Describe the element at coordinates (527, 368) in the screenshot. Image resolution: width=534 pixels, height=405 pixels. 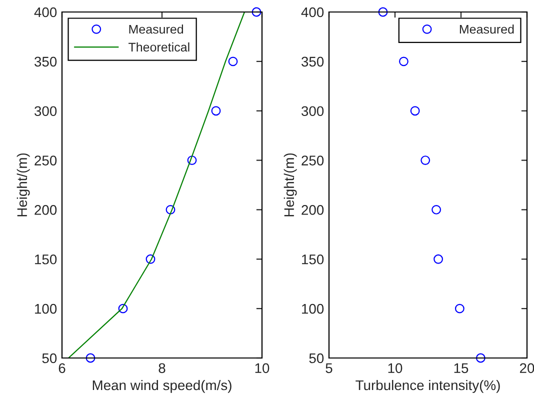
I see `x-tick-label: 20` at that location.